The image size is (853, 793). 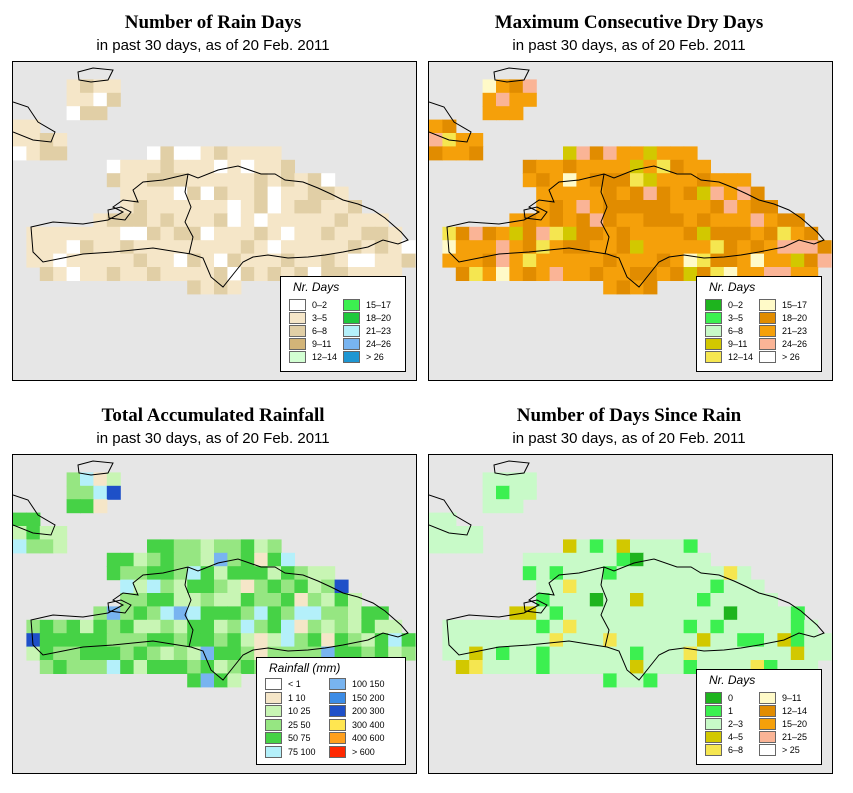 I want to click on legend-label: 6–8, so click(x=736, y=331).